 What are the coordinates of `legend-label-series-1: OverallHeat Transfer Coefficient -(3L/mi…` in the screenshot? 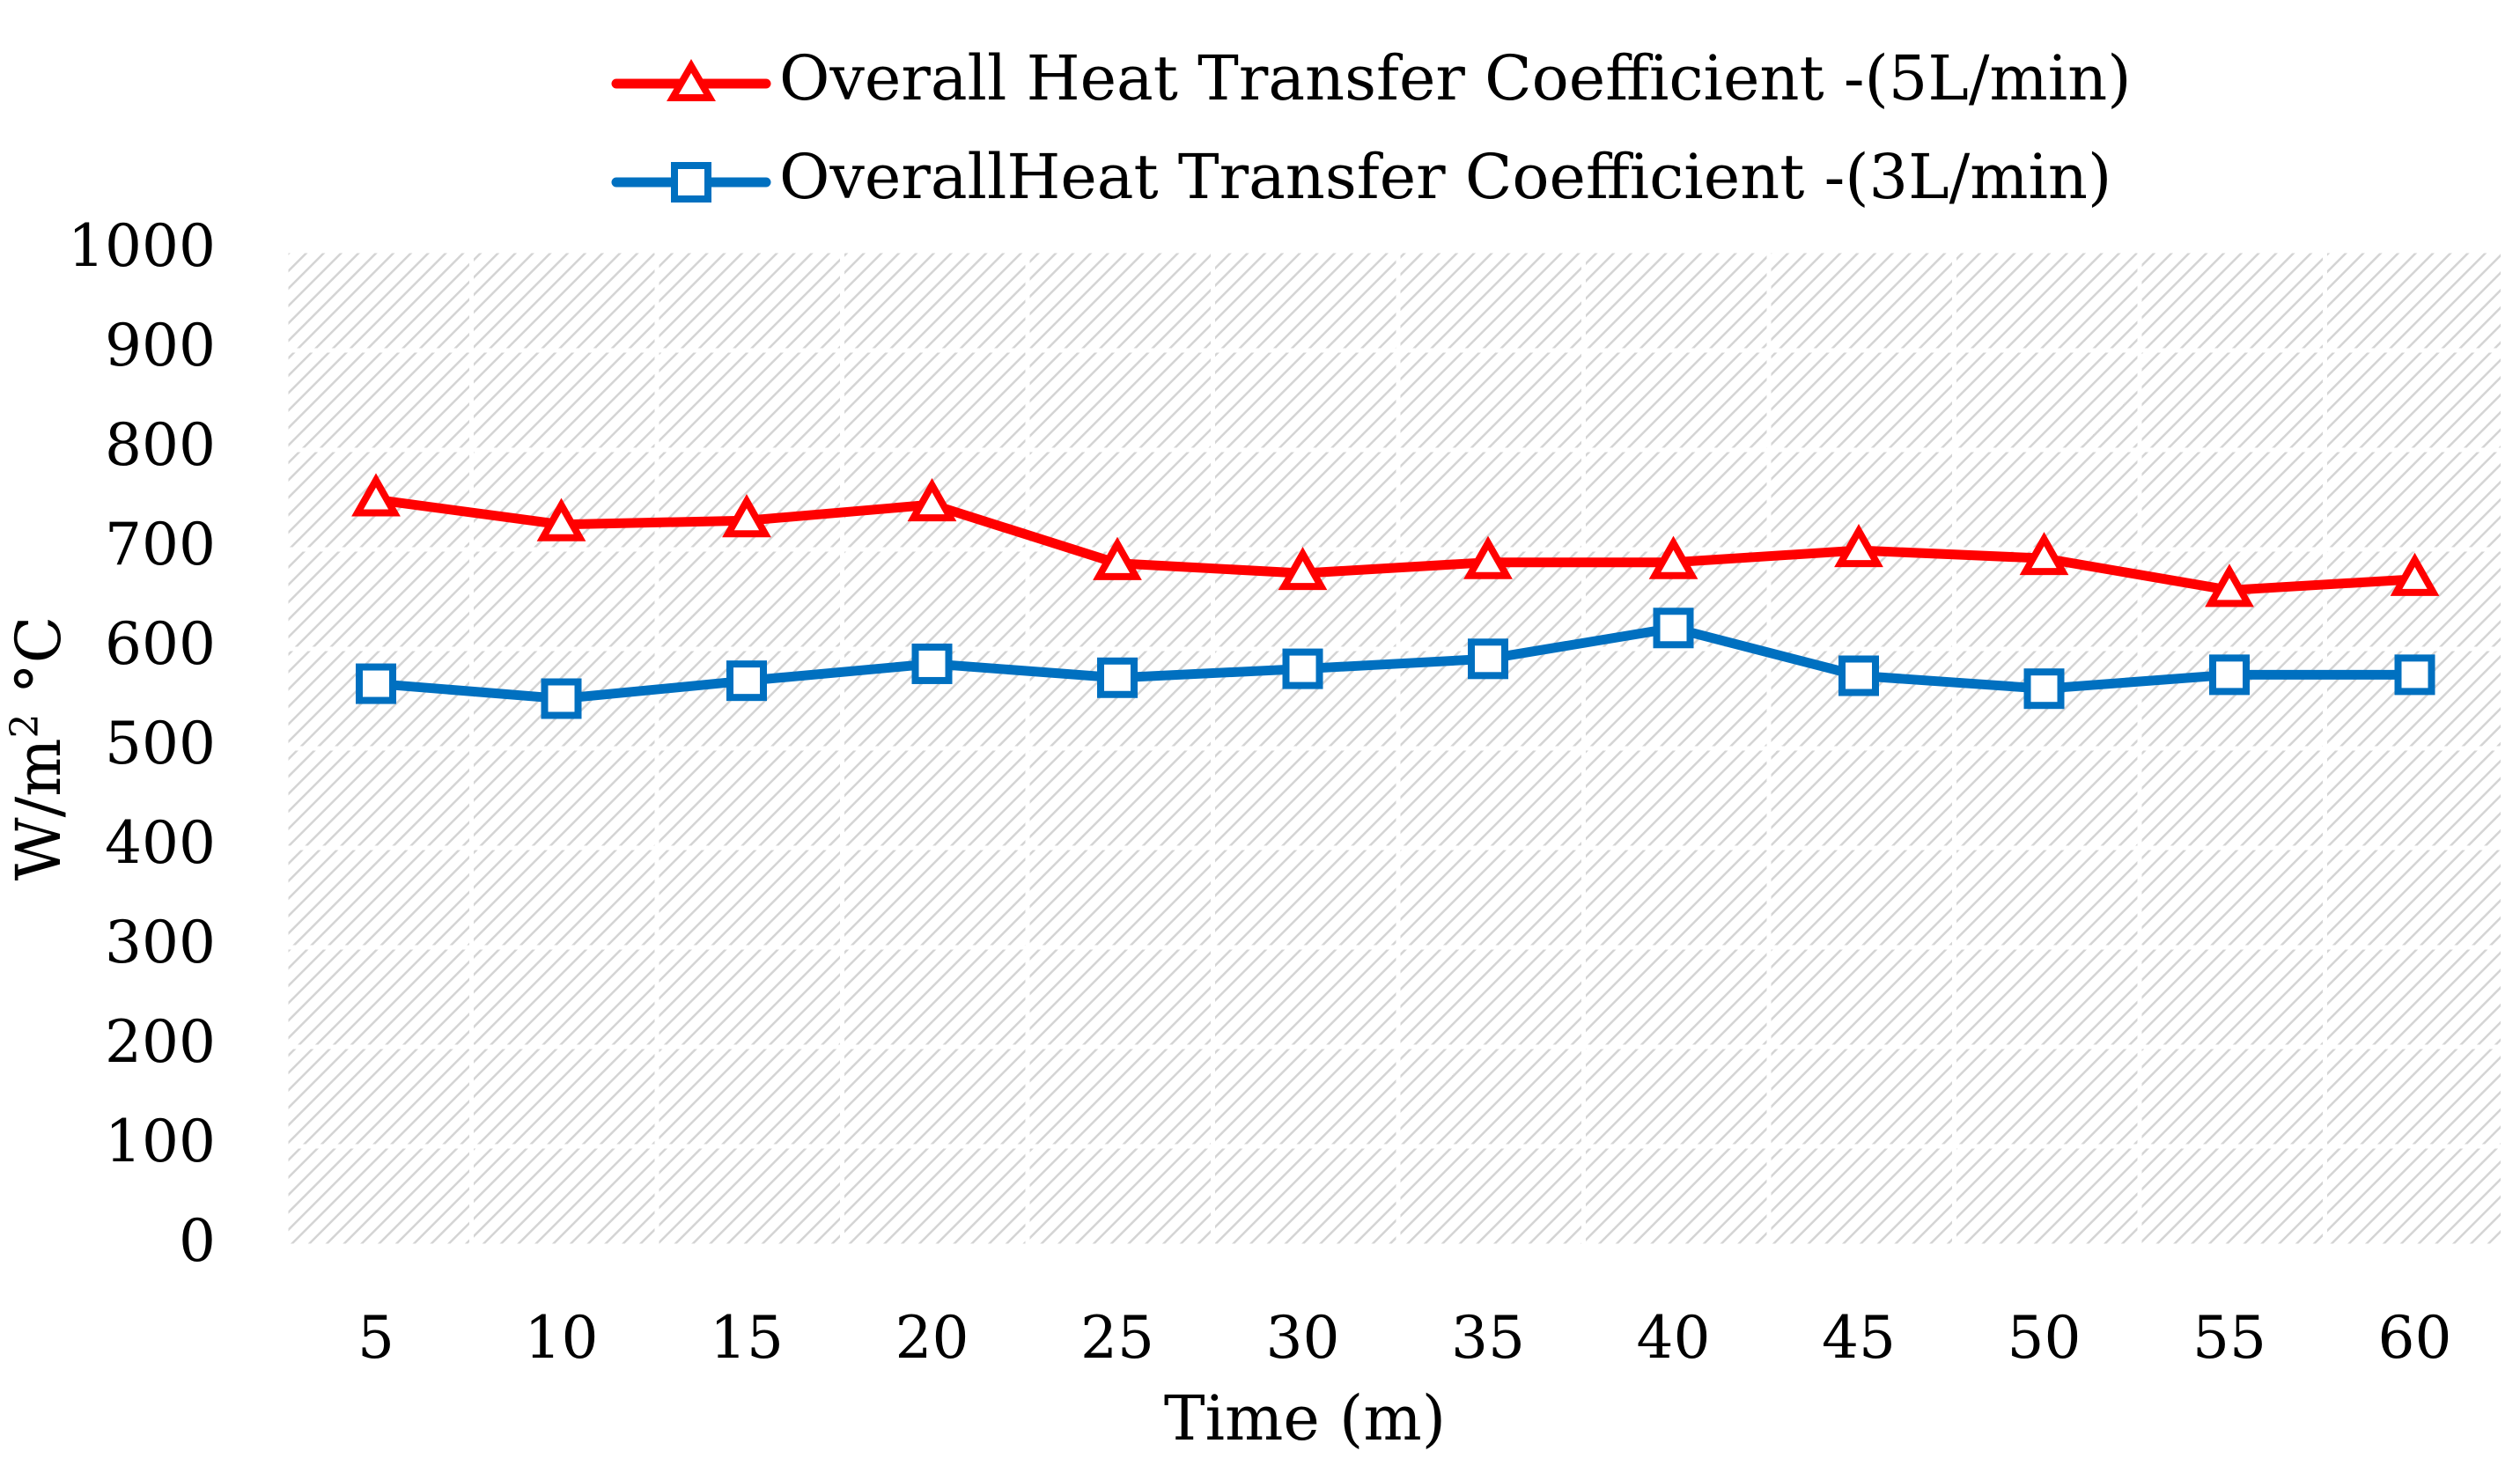 It's located at (1445, 177).